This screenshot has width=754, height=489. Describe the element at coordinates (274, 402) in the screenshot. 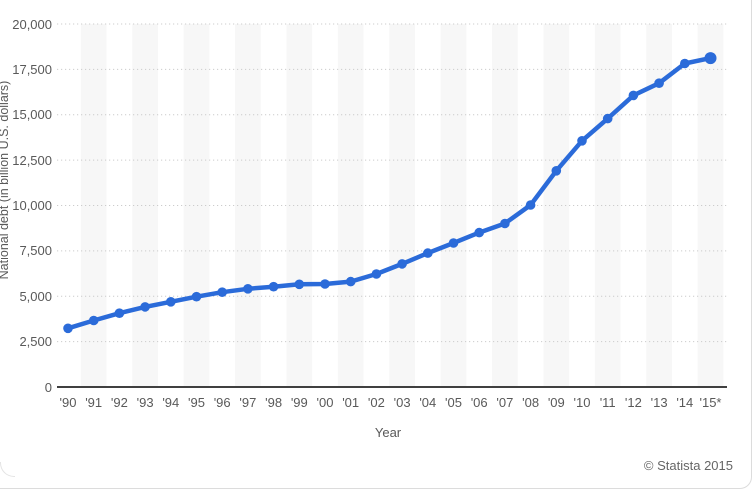

I see `x-tick-label: '98` at that location.